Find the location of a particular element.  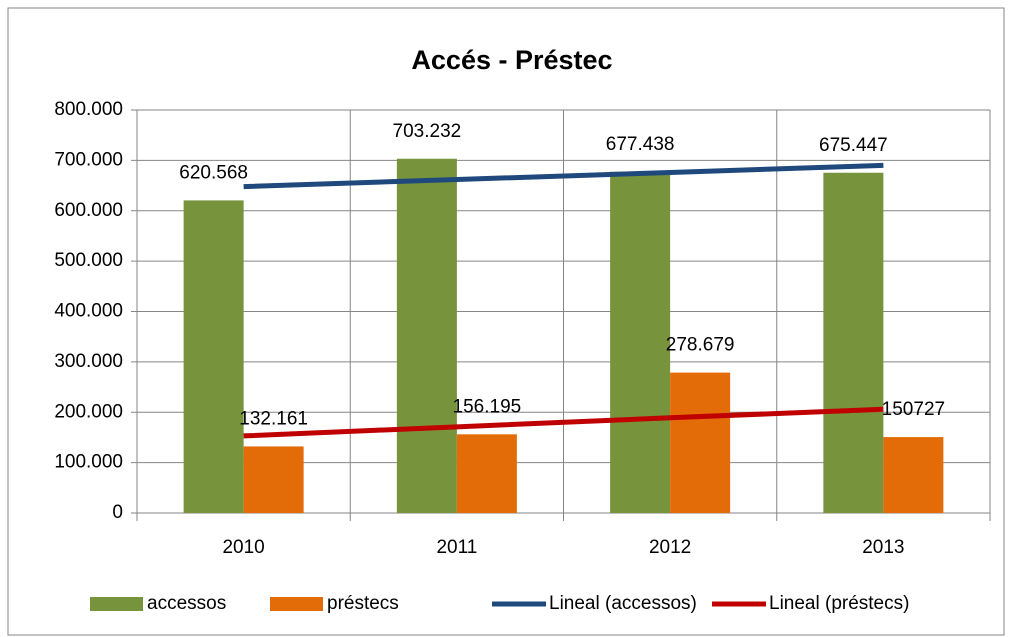

x-tick-label: 2010 is located at coordinates (243, 547).